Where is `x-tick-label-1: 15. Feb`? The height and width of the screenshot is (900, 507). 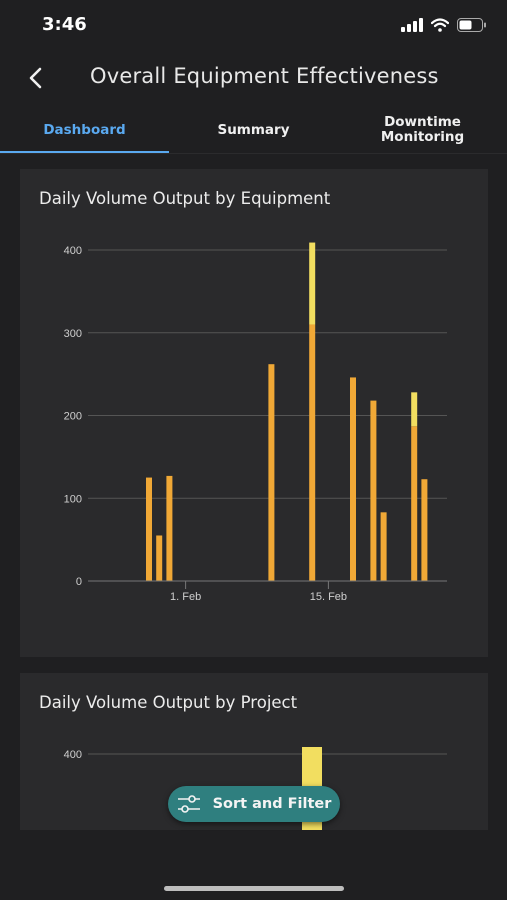 x-tick-label-1: 15. Feb is located at coordinates (328, 597).